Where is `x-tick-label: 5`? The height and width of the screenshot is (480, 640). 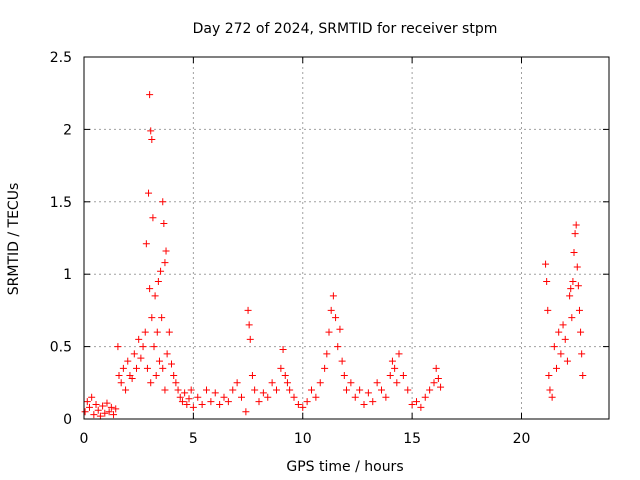
x-tick-label: 5 is located at coordinates (193, 439).